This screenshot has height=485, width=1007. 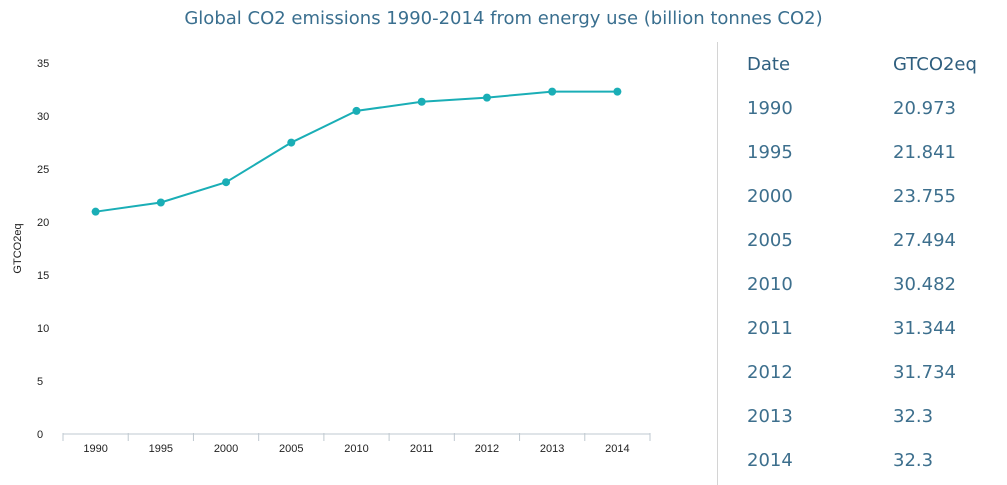 I want to click on table-row: 1995 21.841, so click(x=862, y=152).